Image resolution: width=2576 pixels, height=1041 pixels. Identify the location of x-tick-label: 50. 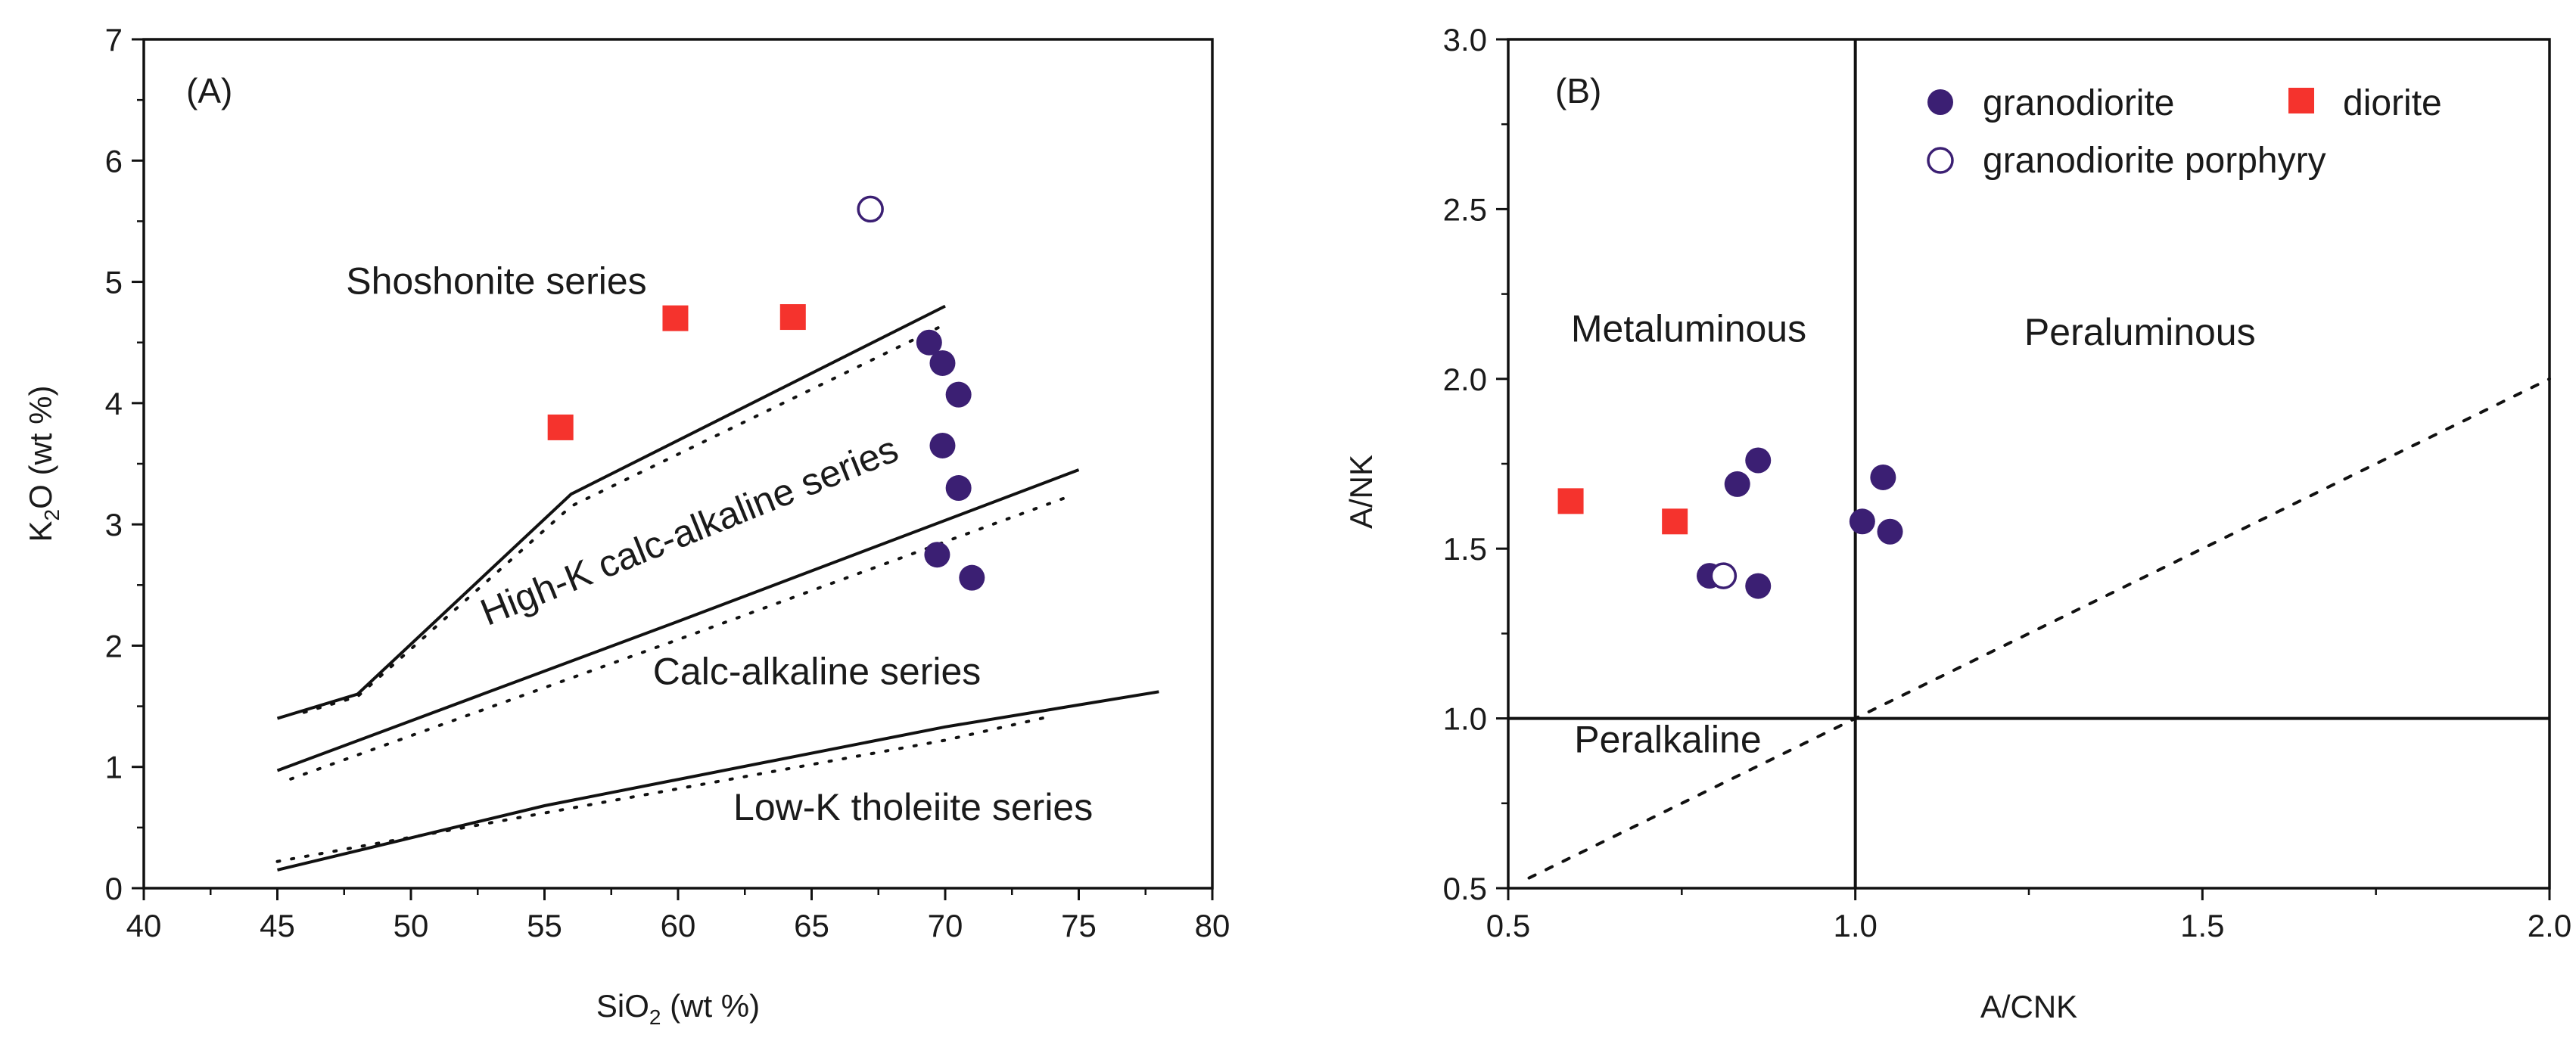
(411, 925).